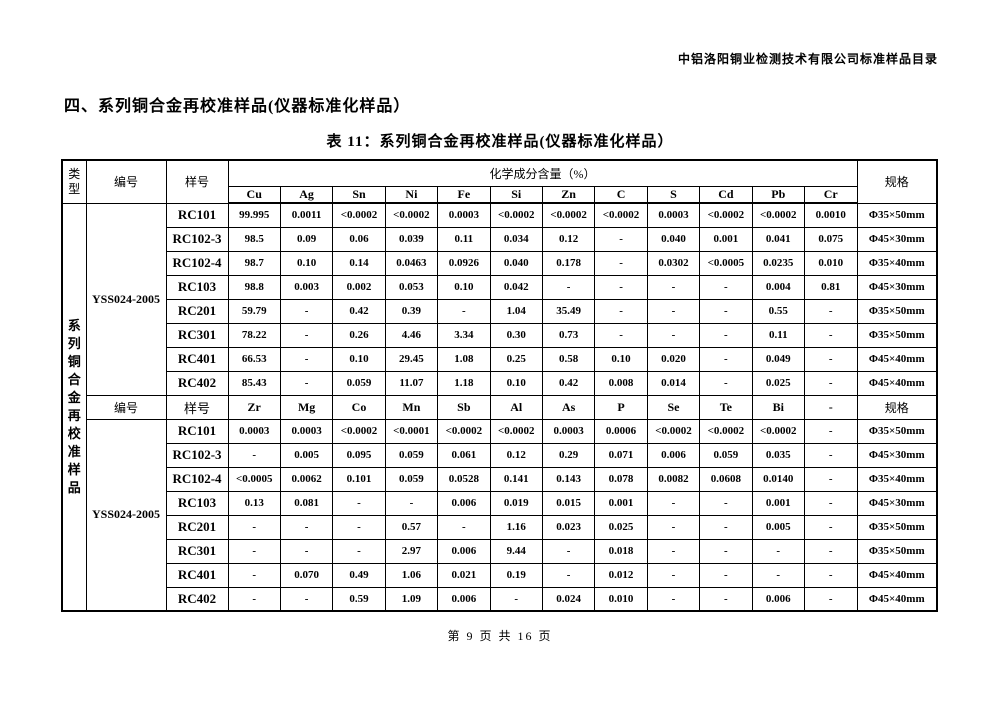  Describe the element at coordinates (254, 287) in the screenshot. I see `value-cell: 98.8` at that location.